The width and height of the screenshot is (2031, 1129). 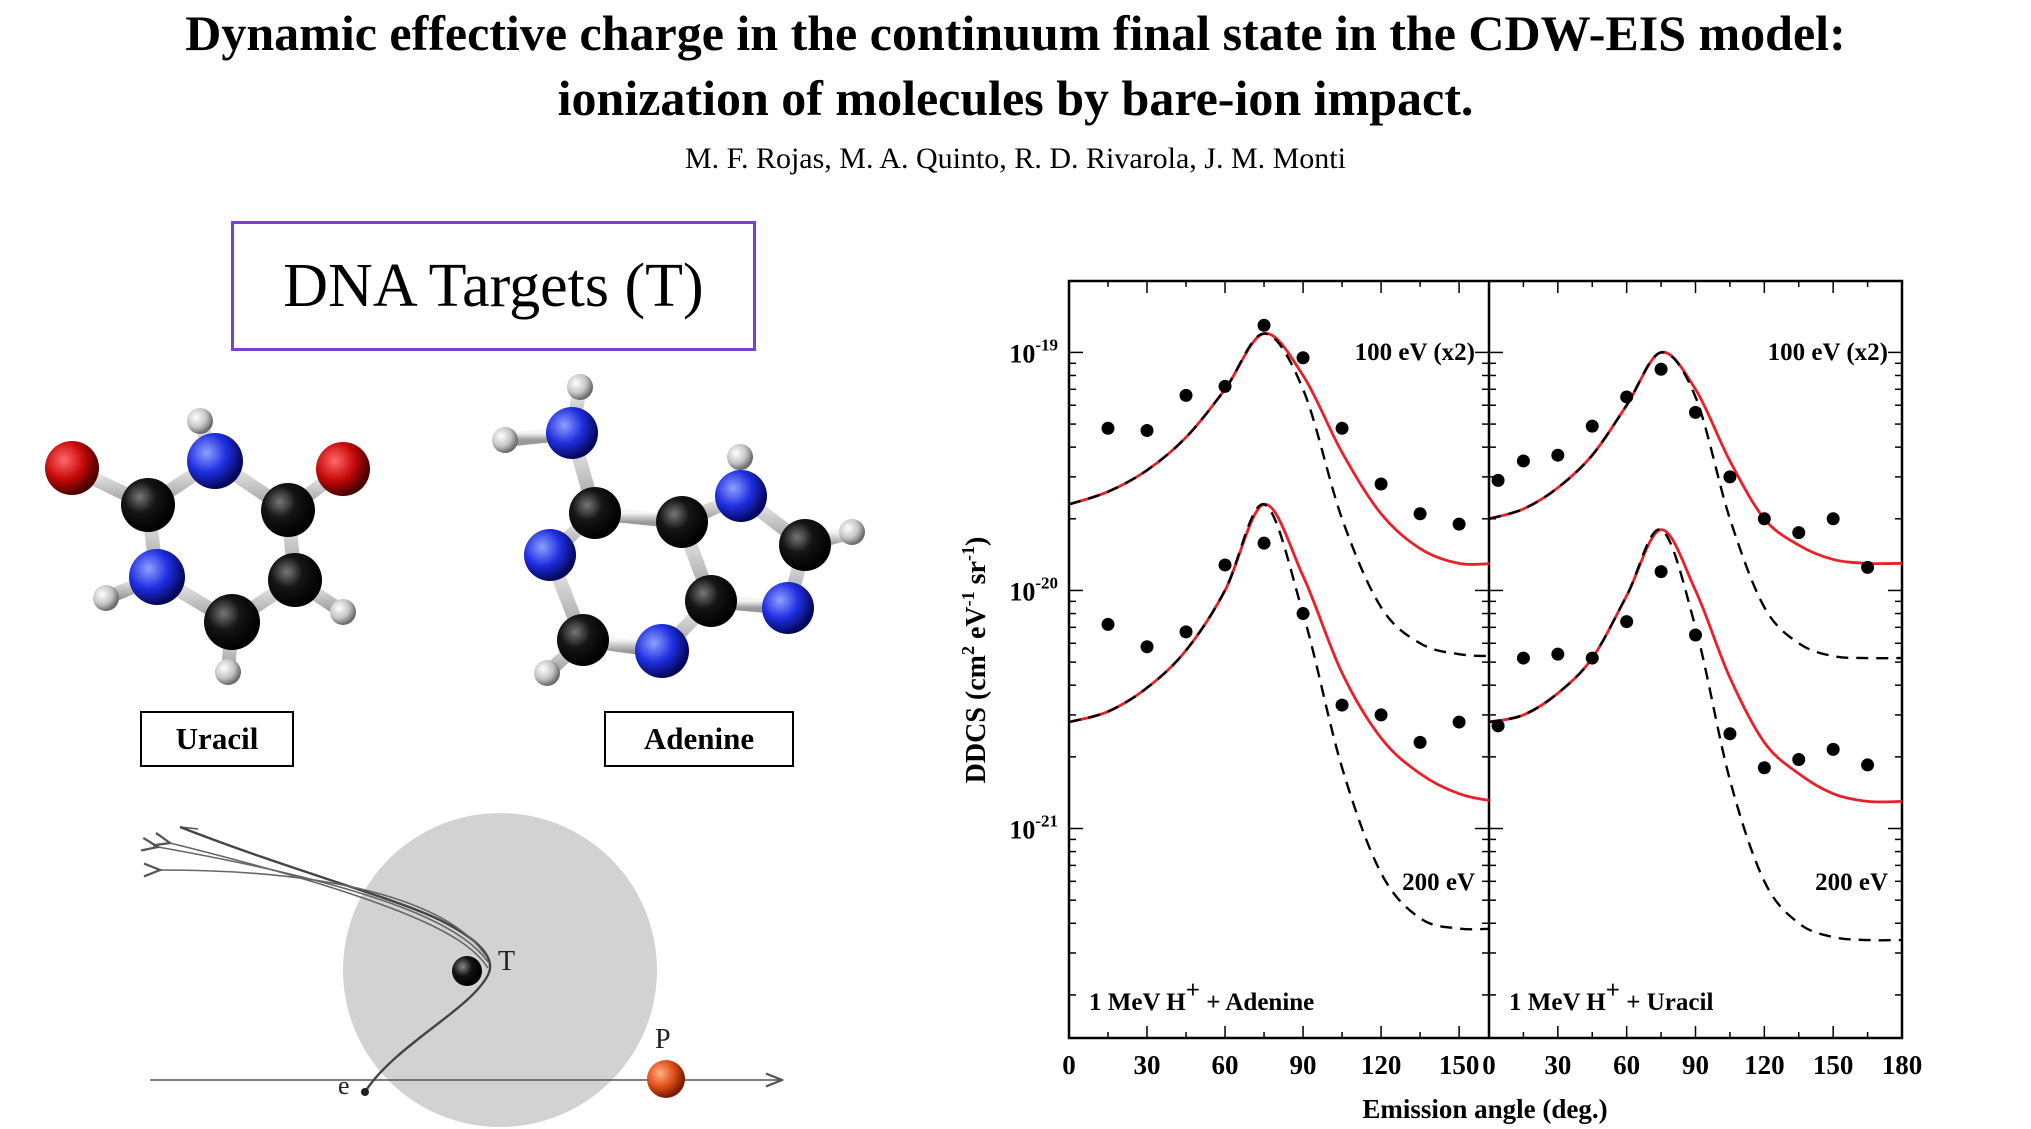 I want to click on x-tick-label: 0, so click(x=1069, y=1065).